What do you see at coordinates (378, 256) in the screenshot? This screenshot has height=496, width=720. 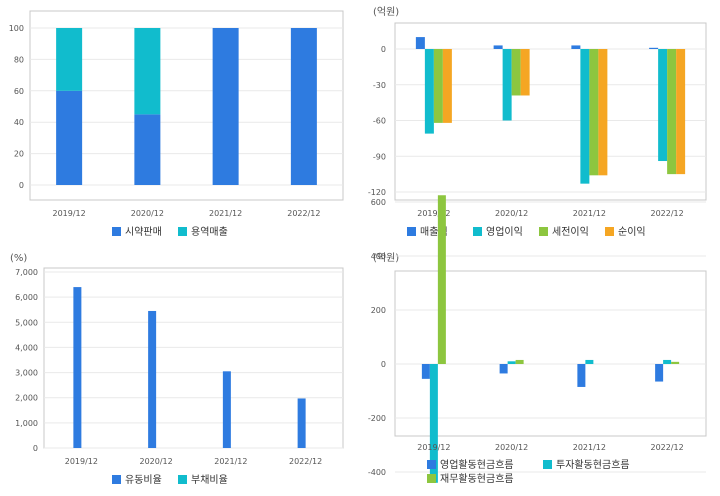 I see `y-tick-label: 400` at bounding box center [378, 256].